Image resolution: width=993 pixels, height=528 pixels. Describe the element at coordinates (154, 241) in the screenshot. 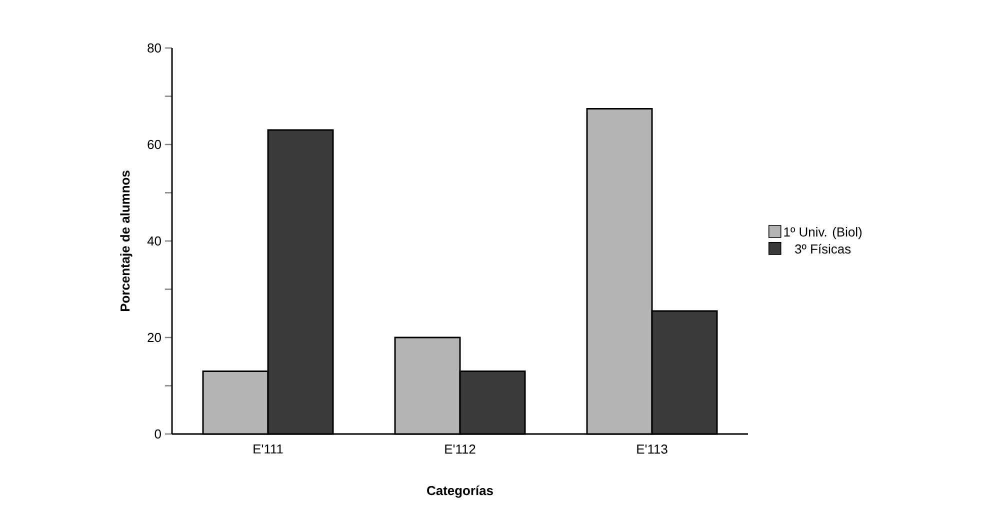

I see `y-tick-label: 40` at that location.